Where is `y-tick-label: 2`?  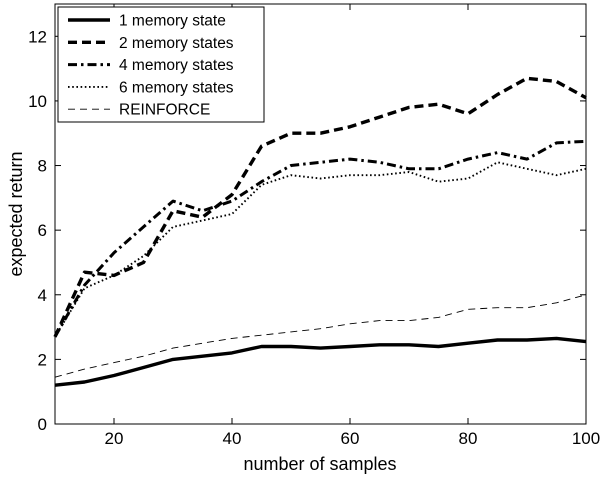 y-tick-label: 2 is located at coordinates (42, 359).